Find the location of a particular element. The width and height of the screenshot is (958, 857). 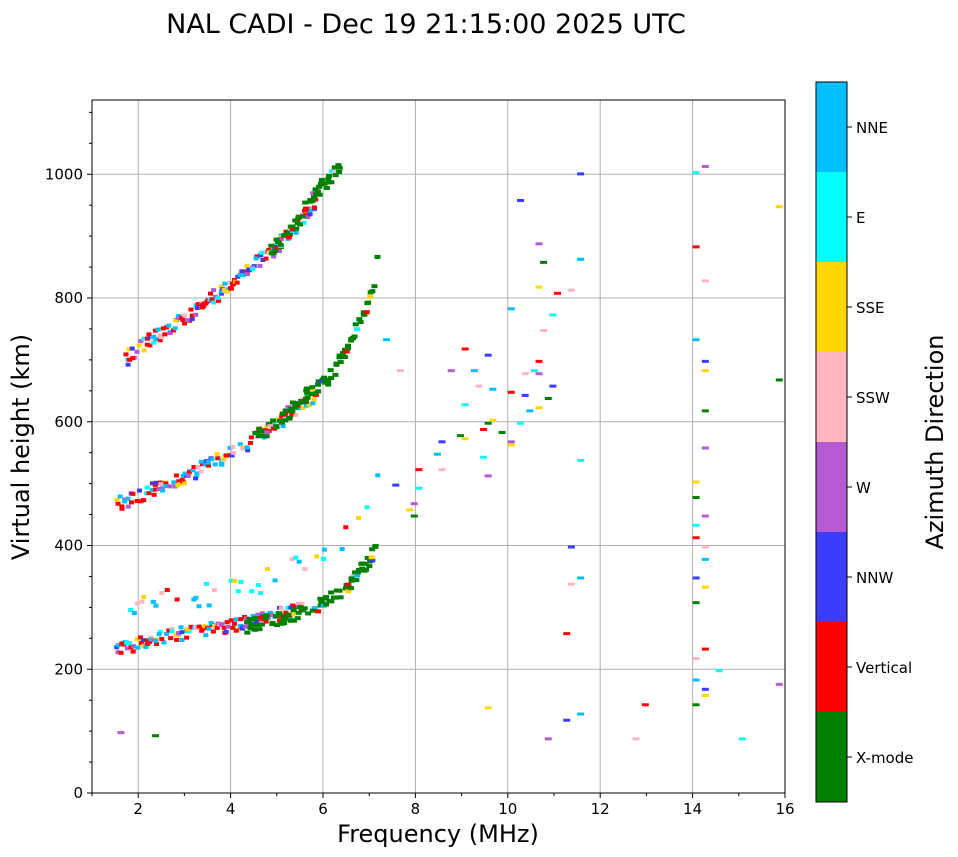

colorbar-tick-label: NNW is located at coordinates (874, 578).